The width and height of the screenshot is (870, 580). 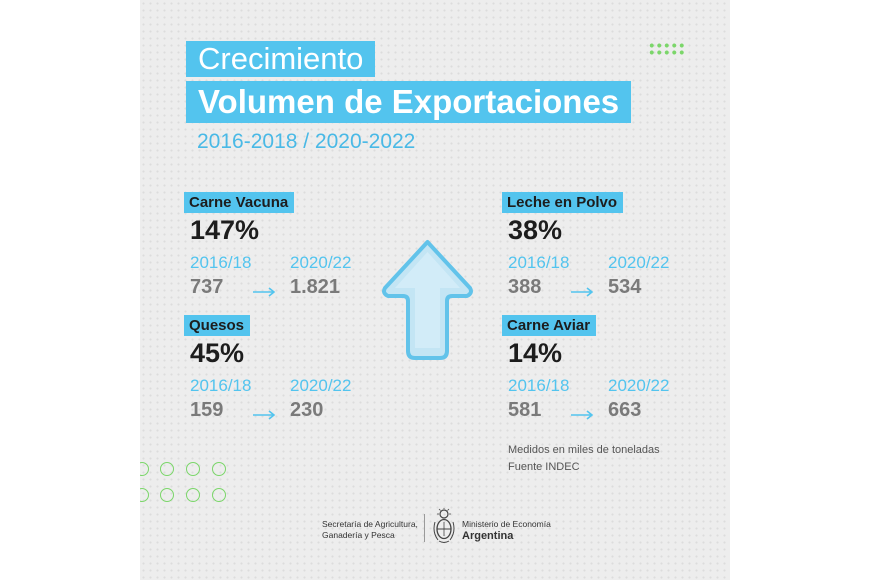 I want to click on value-from: 737, so click(x=207, y=287).